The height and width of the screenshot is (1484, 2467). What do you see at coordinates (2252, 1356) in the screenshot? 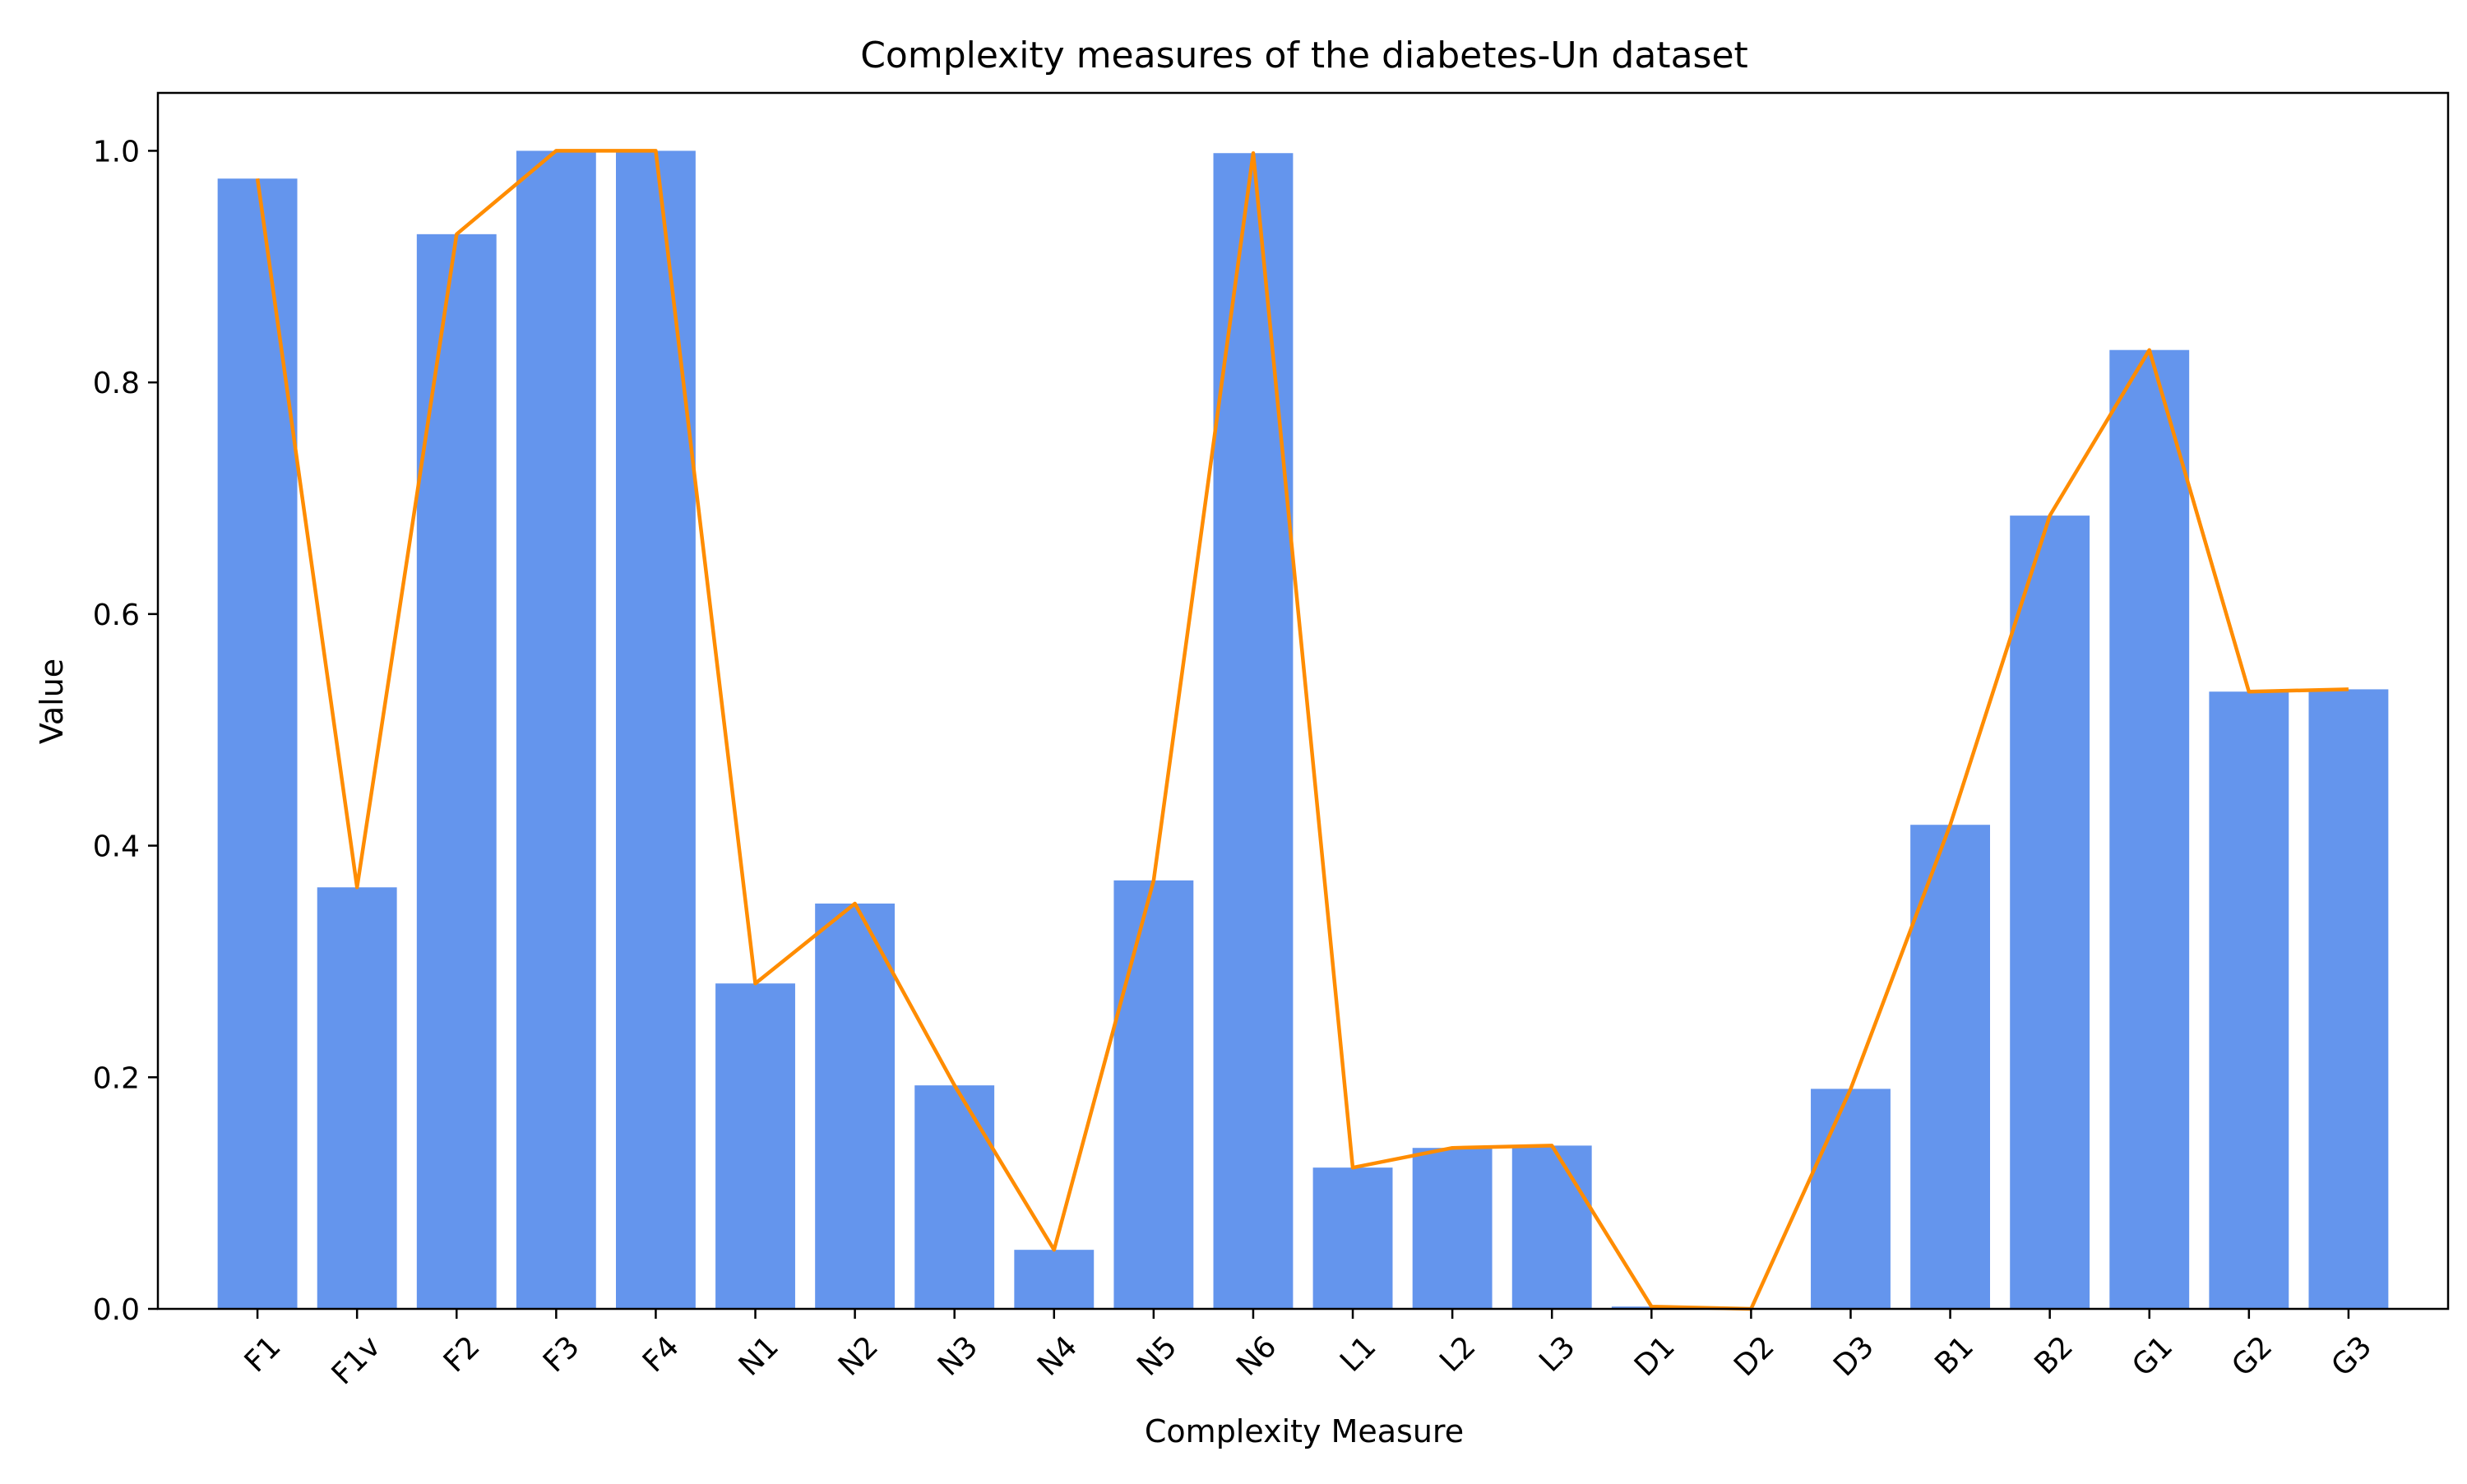
I see `x-tick-label: G2` at bounding box center [2252, 1356].